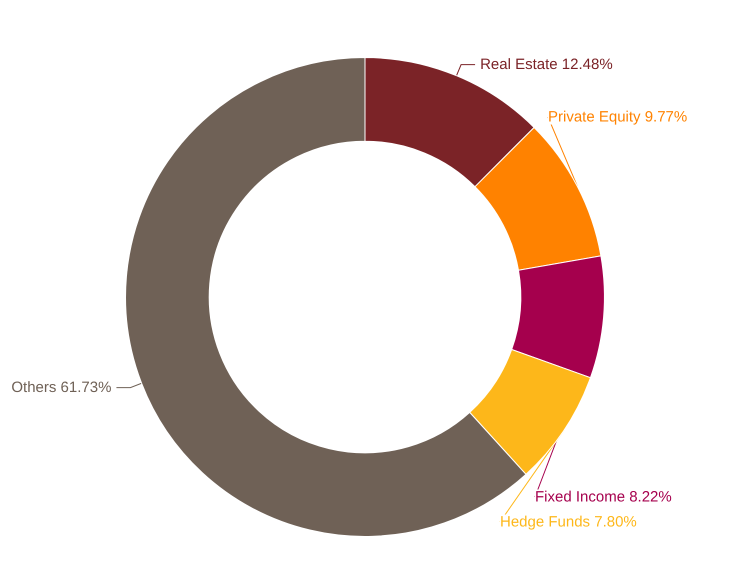  What do you see at coordinates (568, 522) in the screenshot?
I see `slice-label: Hedge Funds 7.80%` at bounding box center [568, 522].